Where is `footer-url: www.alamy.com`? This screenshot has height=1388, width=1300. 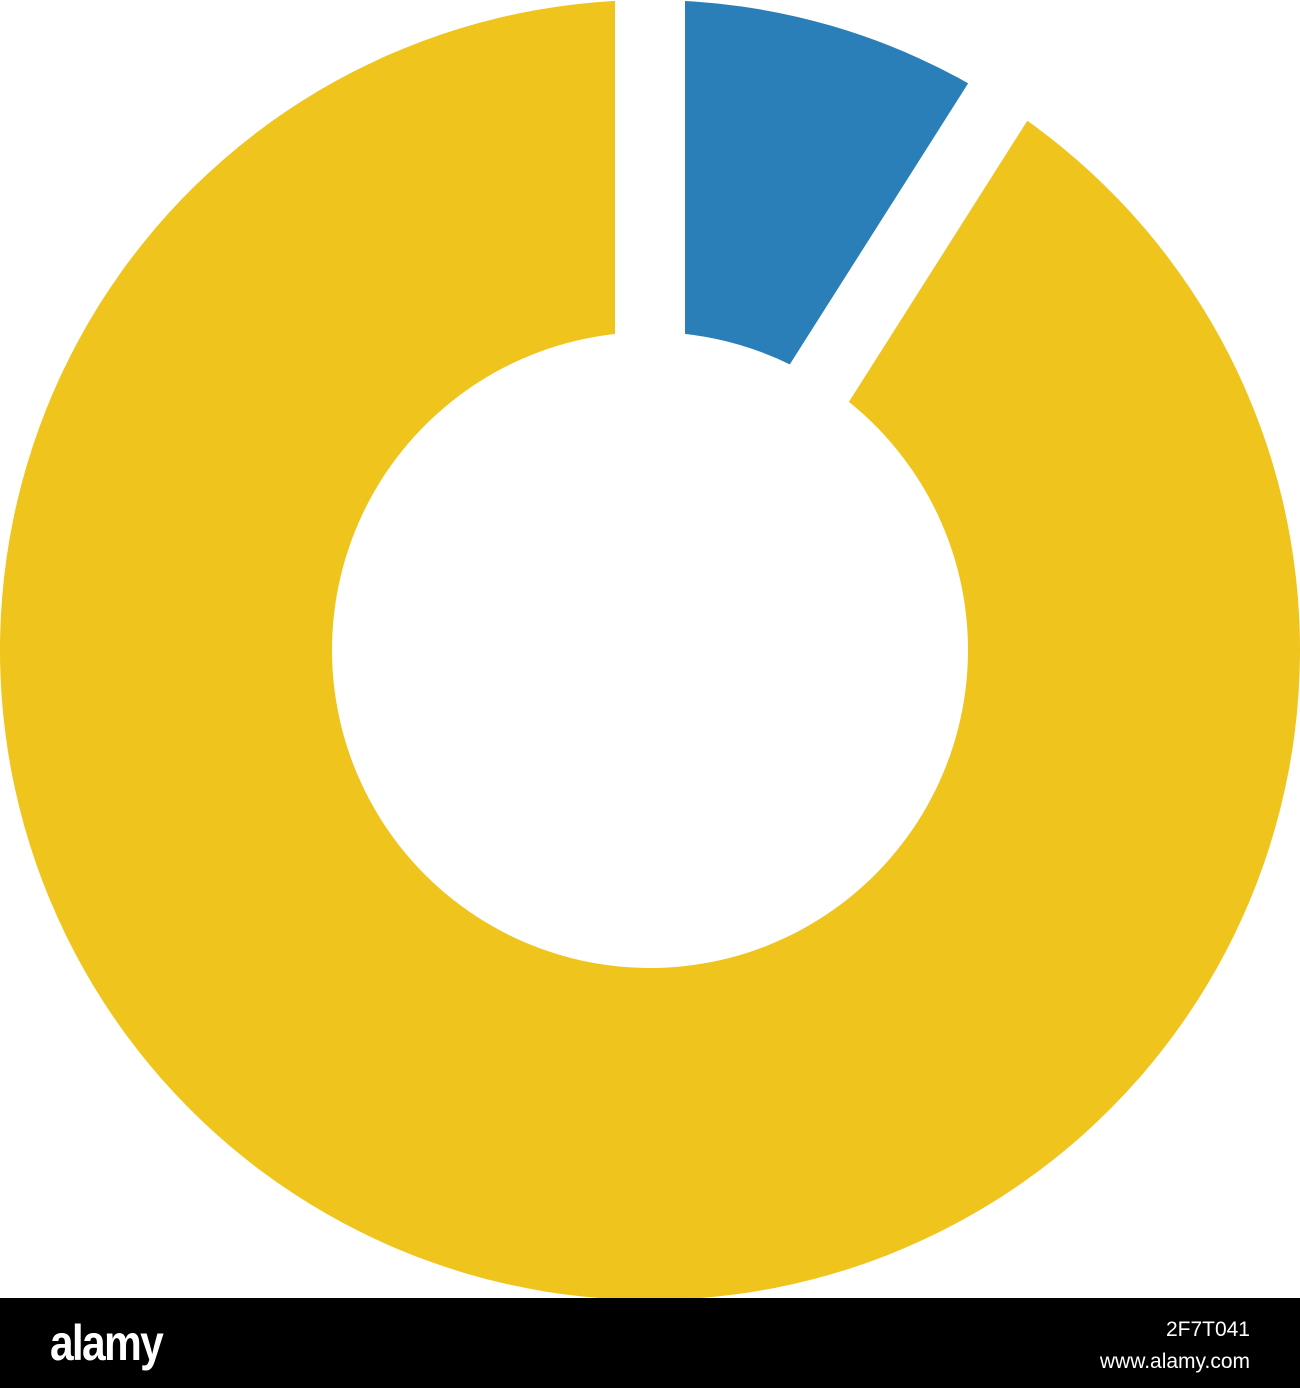 footer-url: www.alamy.com is located at coordinates (1174, 1361).